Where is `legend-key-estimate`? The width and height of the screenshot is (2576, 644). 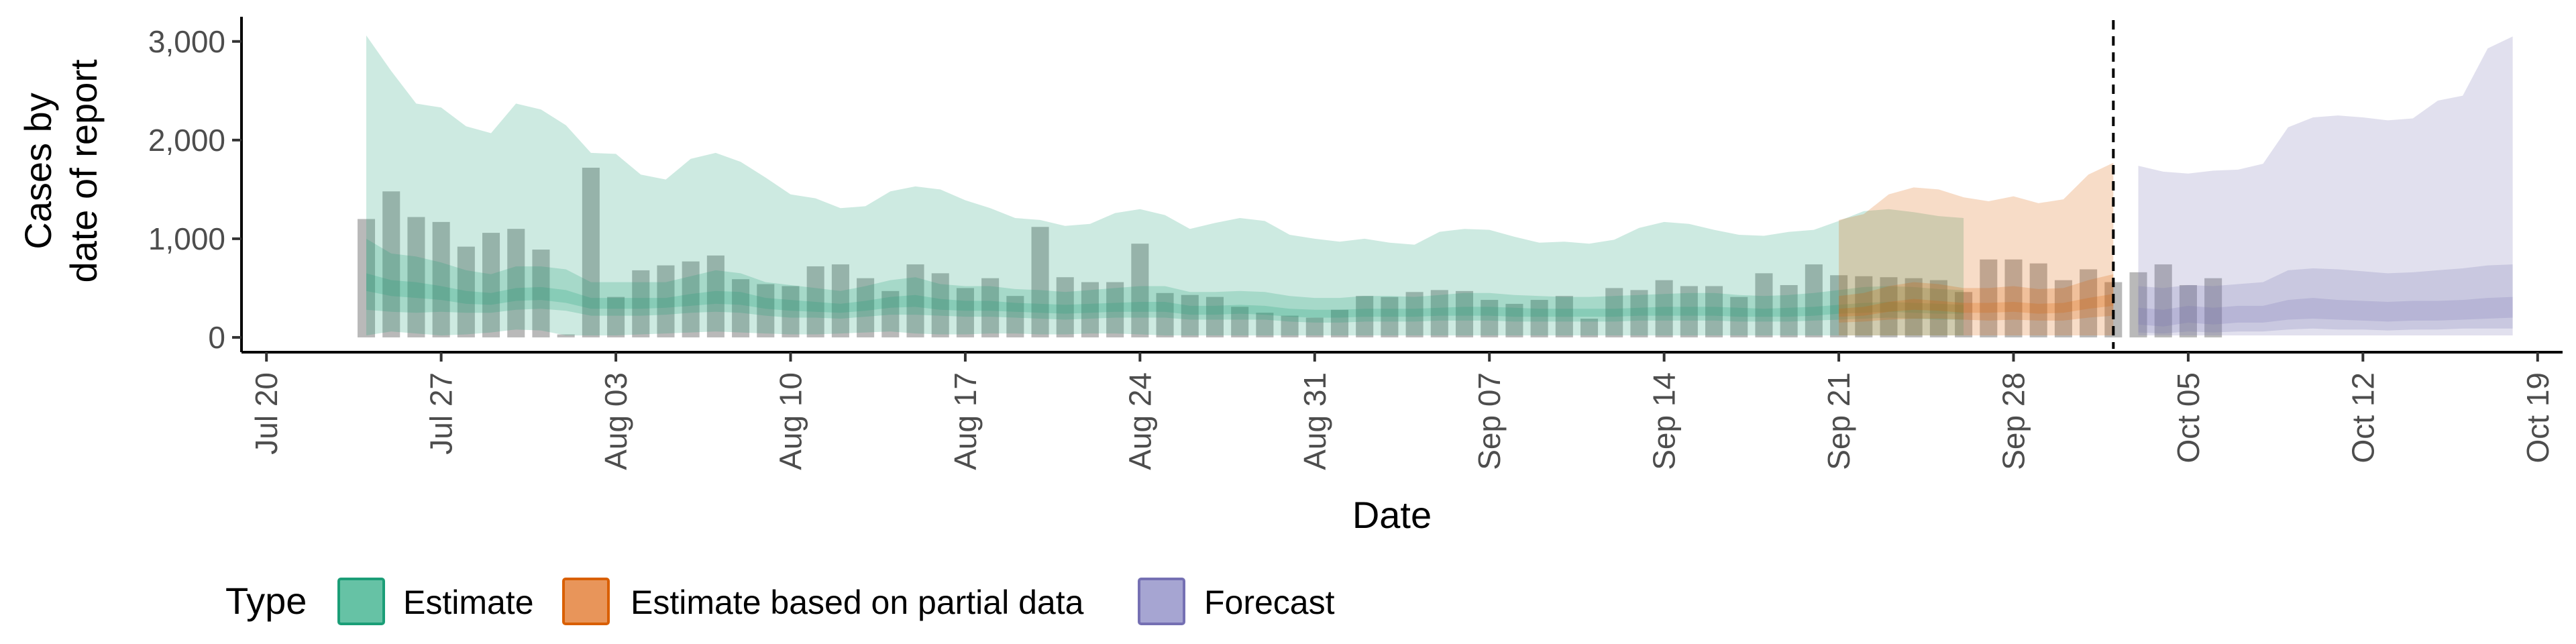 legend-key-estimate is located at coordinates (361, 601).